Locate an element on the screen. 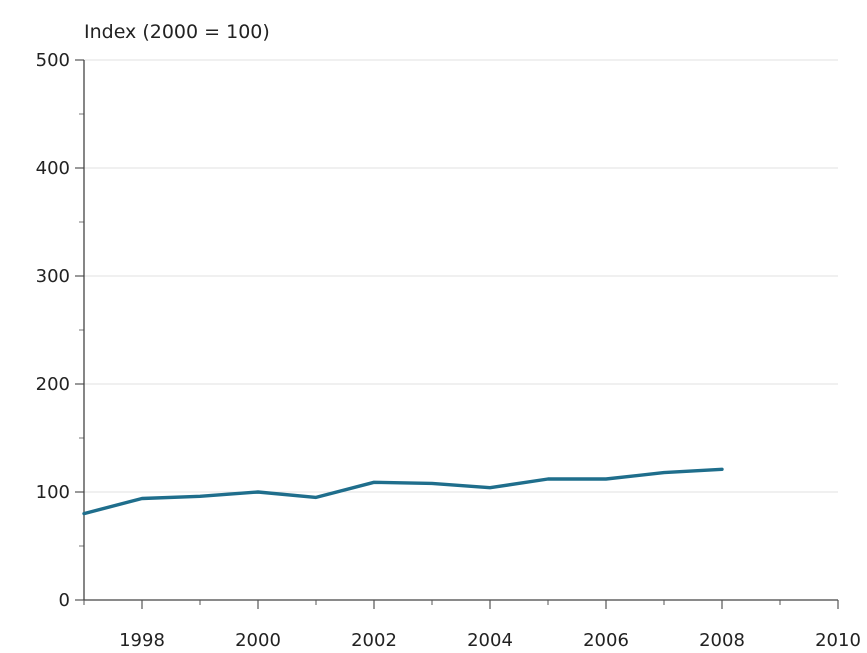 The height and width of the screenshot is (653, 867). y-tick-label-500: 500 is located at coordinates (53, 60).